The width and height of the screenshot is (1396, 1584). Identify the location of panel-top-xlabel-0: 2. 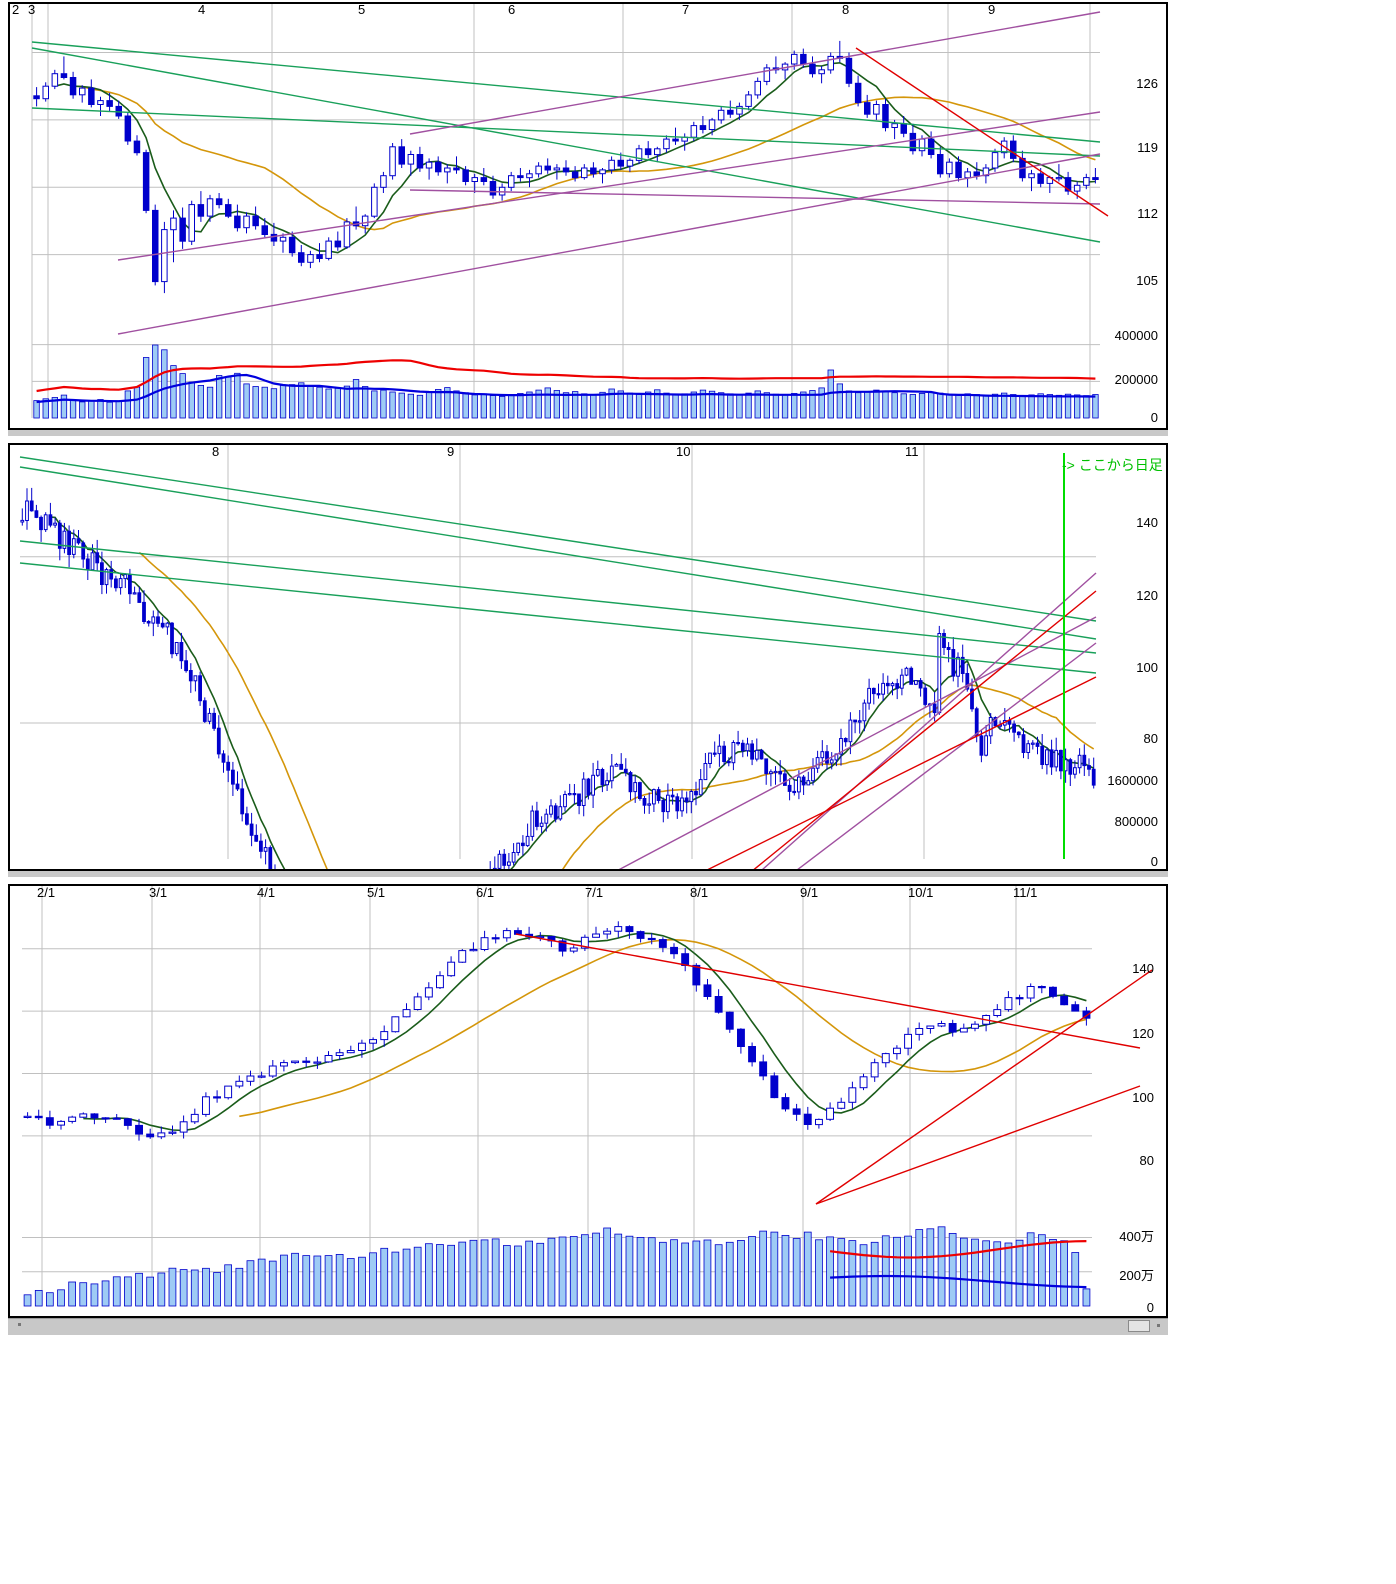
(16, 9).